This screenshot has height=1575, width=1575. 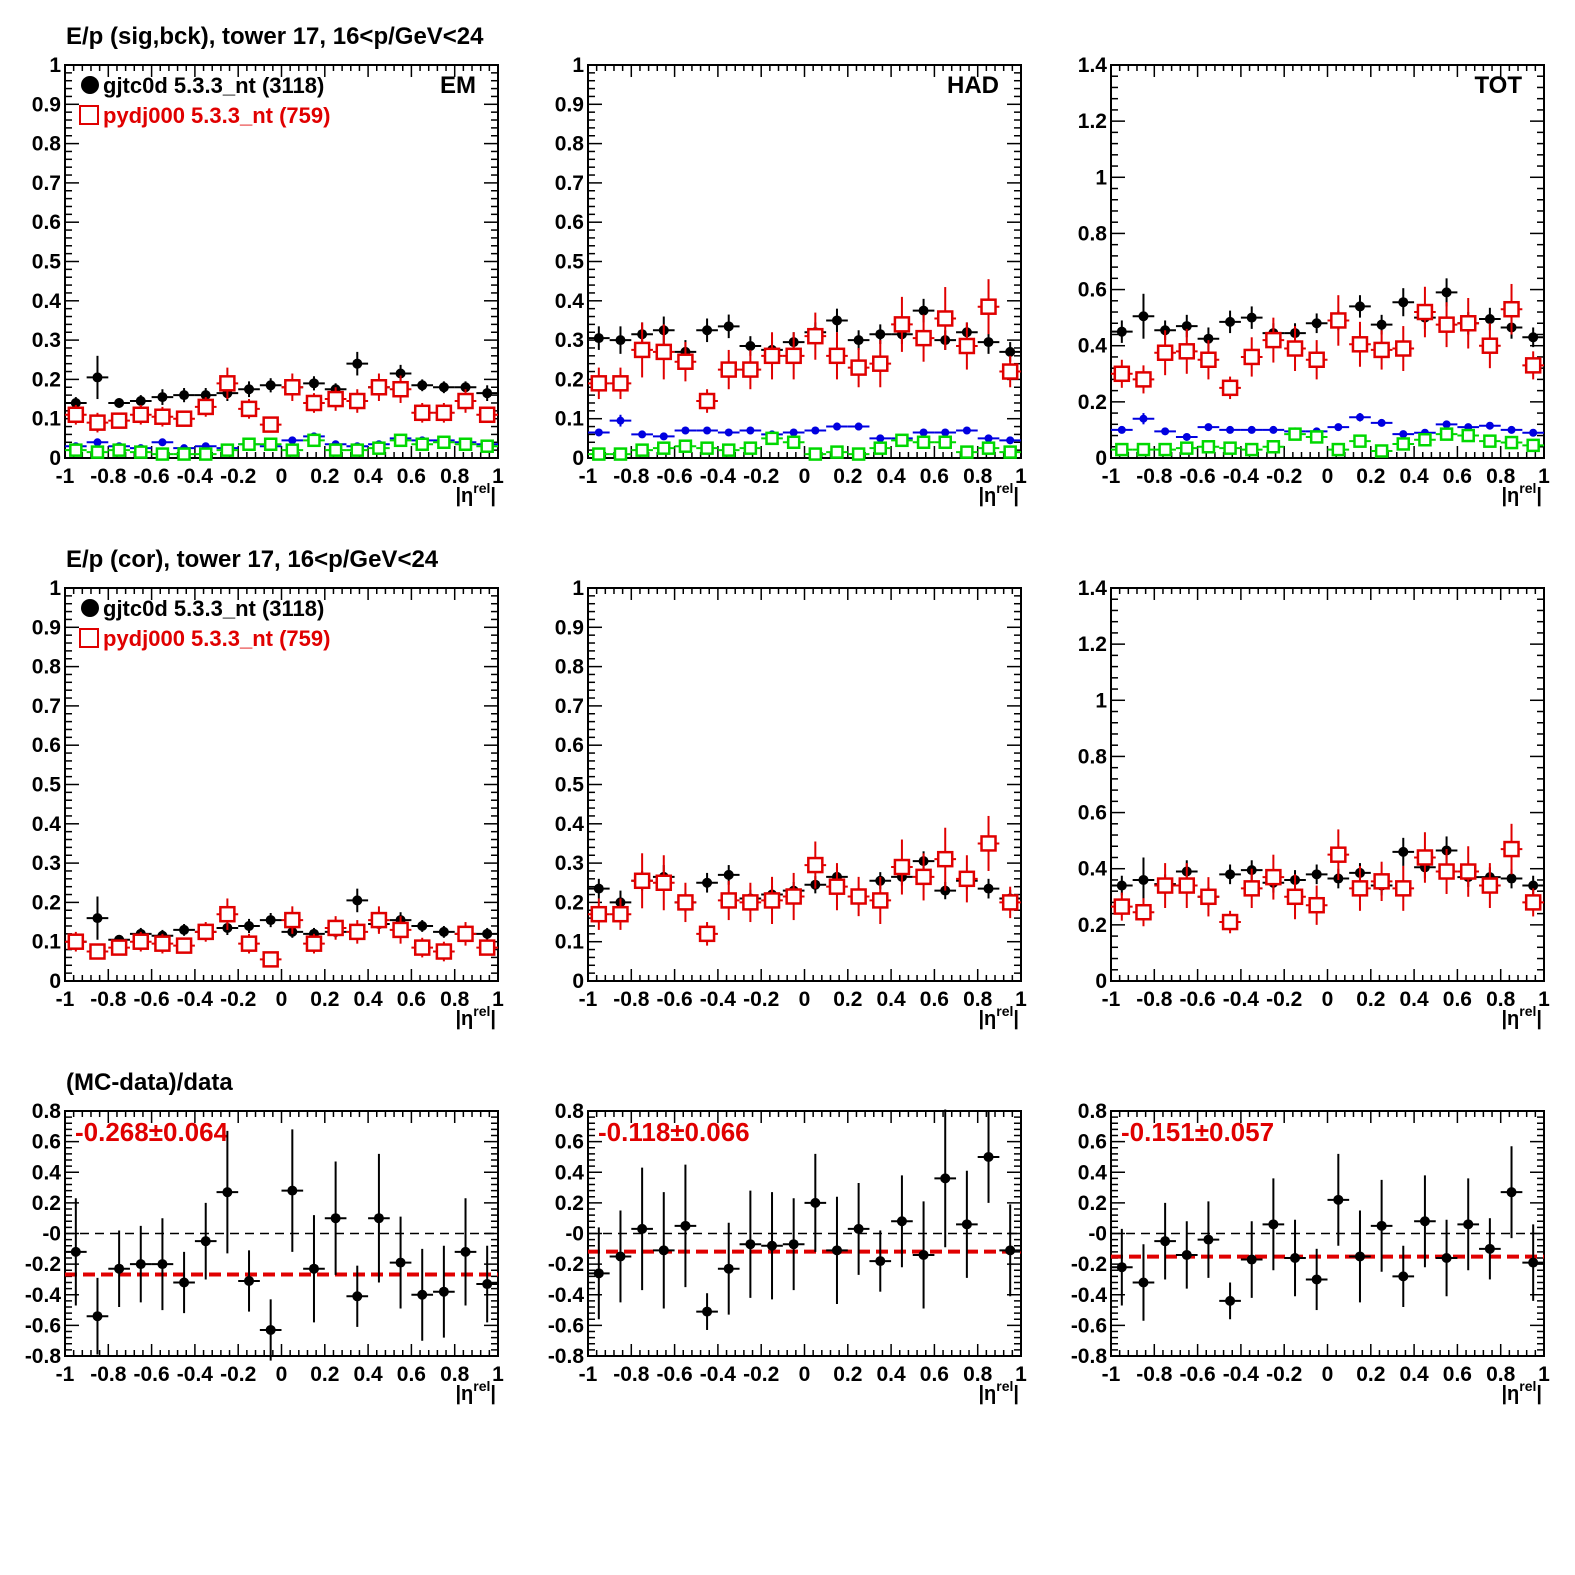 What do you see at coordinates (275, 36) in the screenshot?
I see `row-title-1: E/p (sig,bck), tower 17, 16<p/GeV<24` at bounding box center [275, 36].